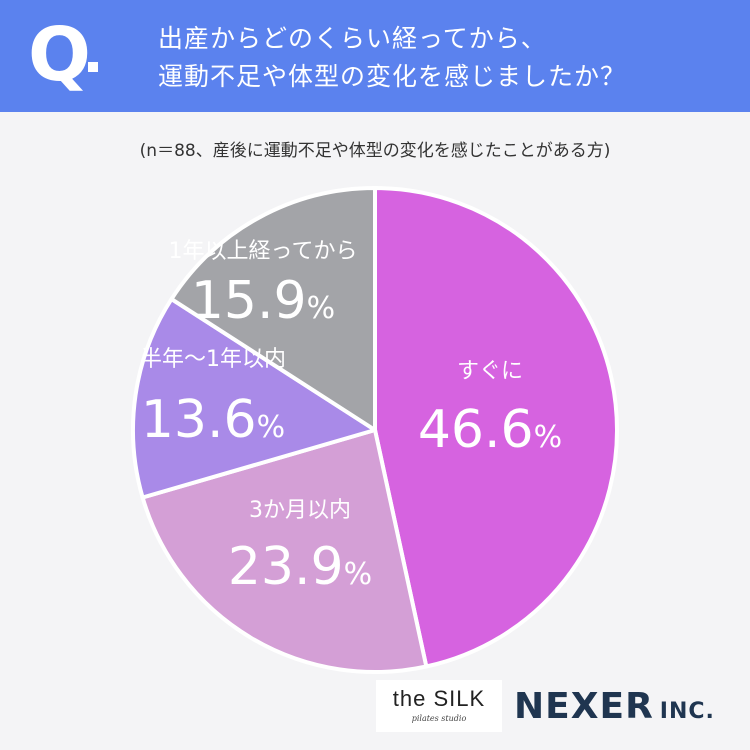 Image resolution: width=750 pixels, height=750 pixels. Describe the element at coordinates (199, 420) in the screenshot. I see `slice-value-number-3: 13.6` at that location.